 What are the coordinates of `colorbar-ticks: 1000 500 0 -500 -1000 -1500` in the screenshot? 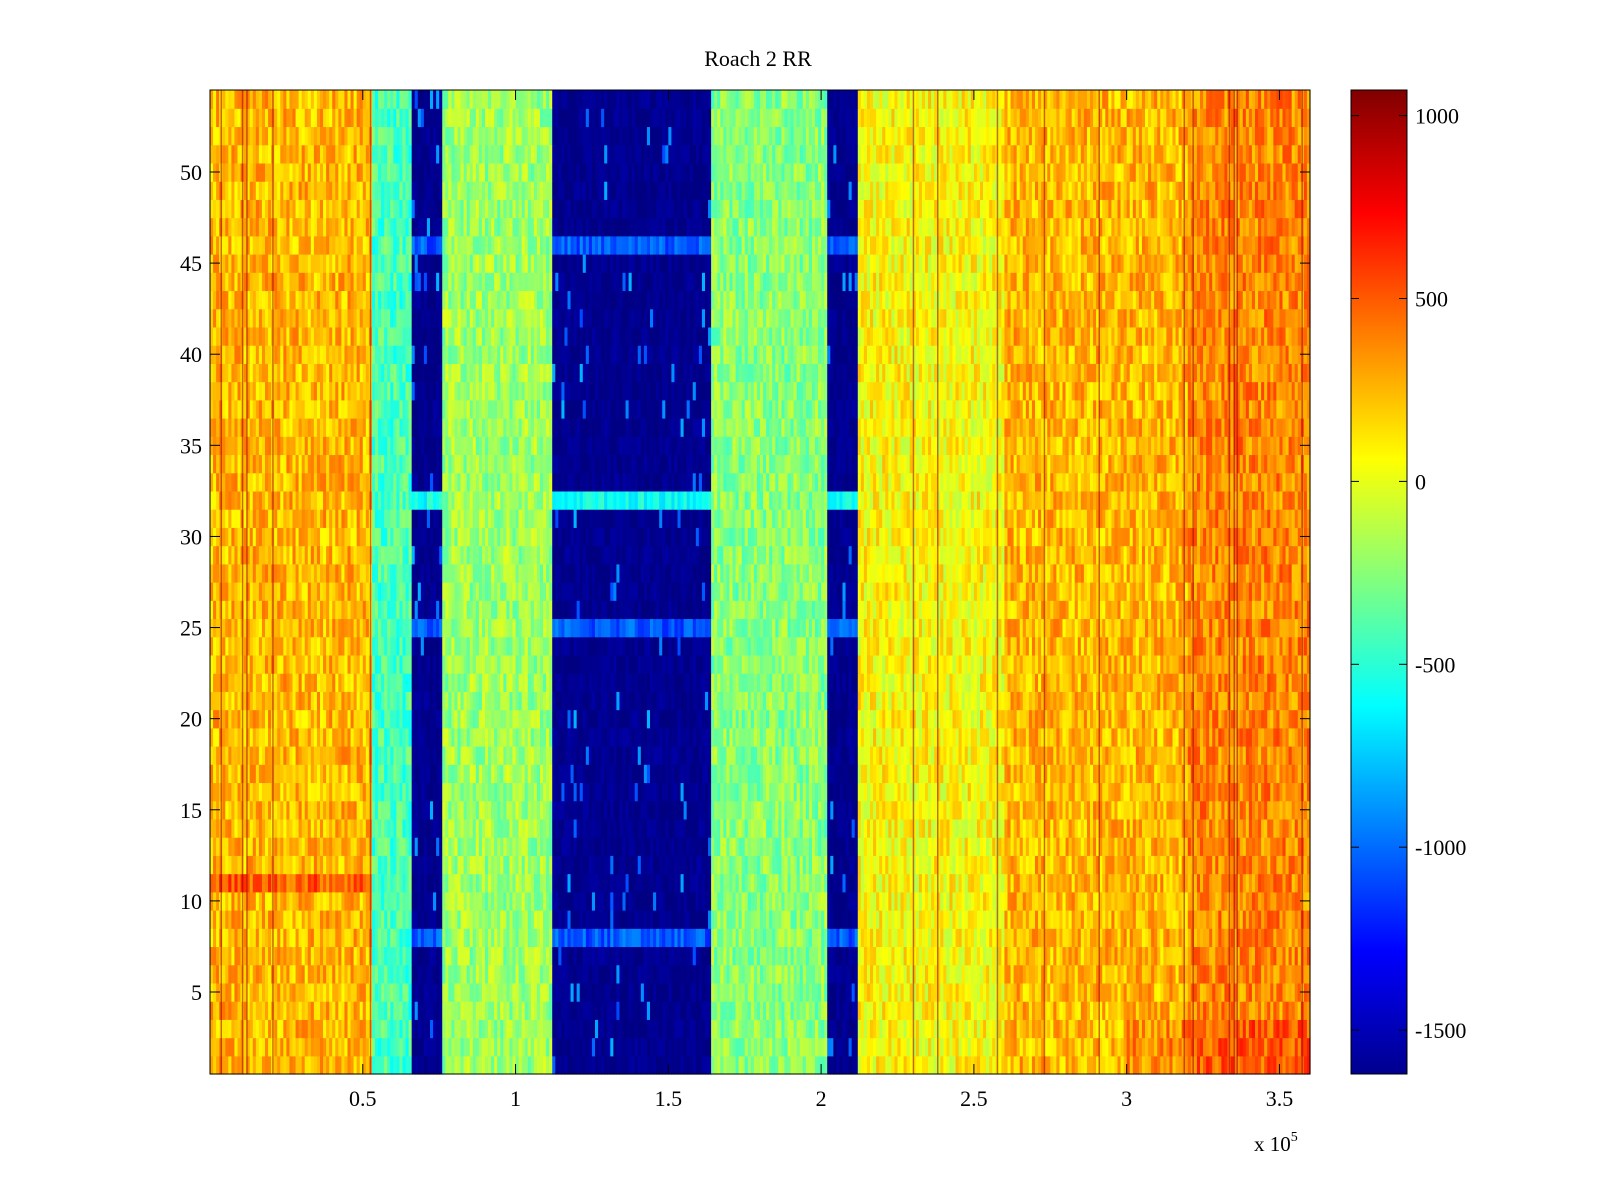 It's located at (1408, 573).